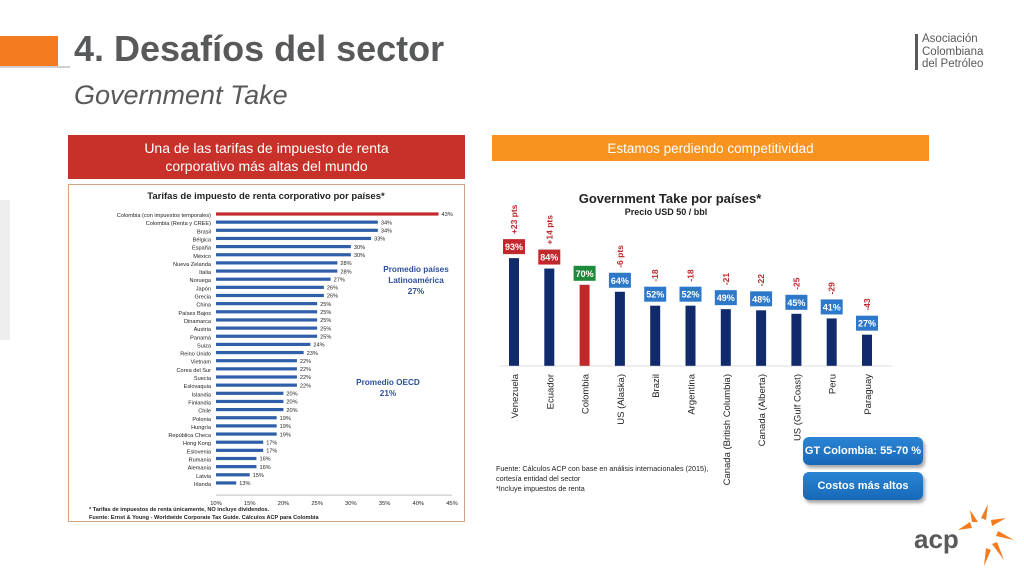 Image resolution: width=1024 pixels, height=576 pixels. What do you see at coordinates (416, 291) in the screenshot?
I see `latam-average-annotation: 27%` at bounding box center [416, 291].